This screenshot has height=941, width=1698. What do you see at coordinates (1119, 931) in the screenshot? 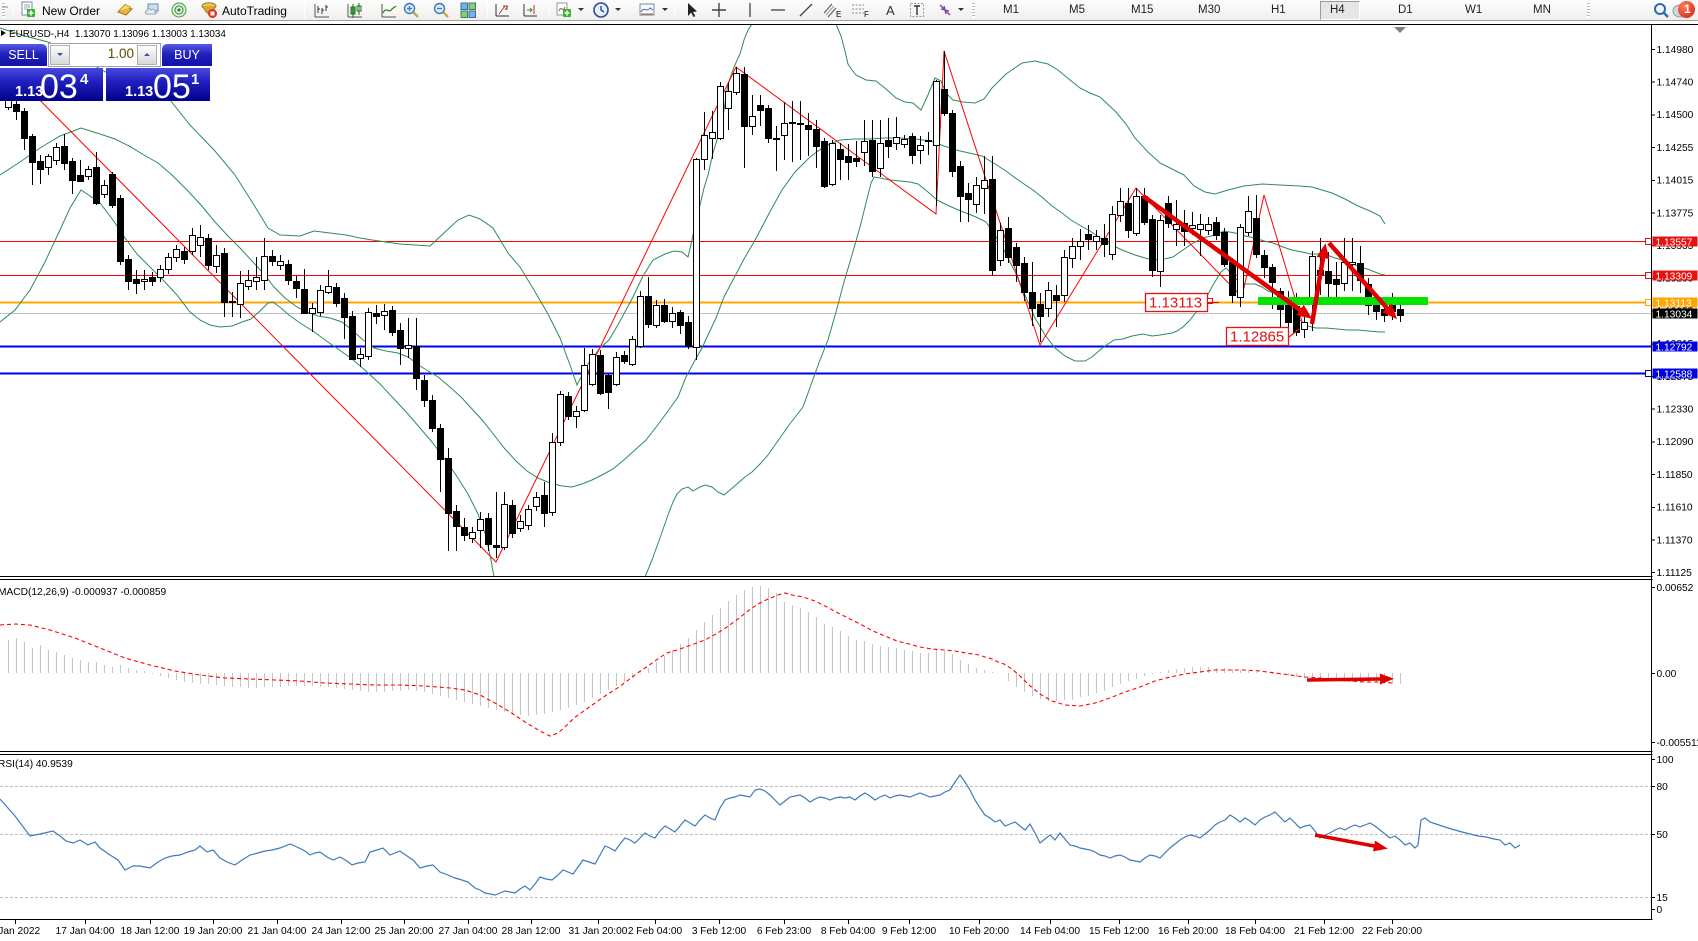
I see `svg-text: 15 Feb 12:00` at bounding box center [1119, 931].